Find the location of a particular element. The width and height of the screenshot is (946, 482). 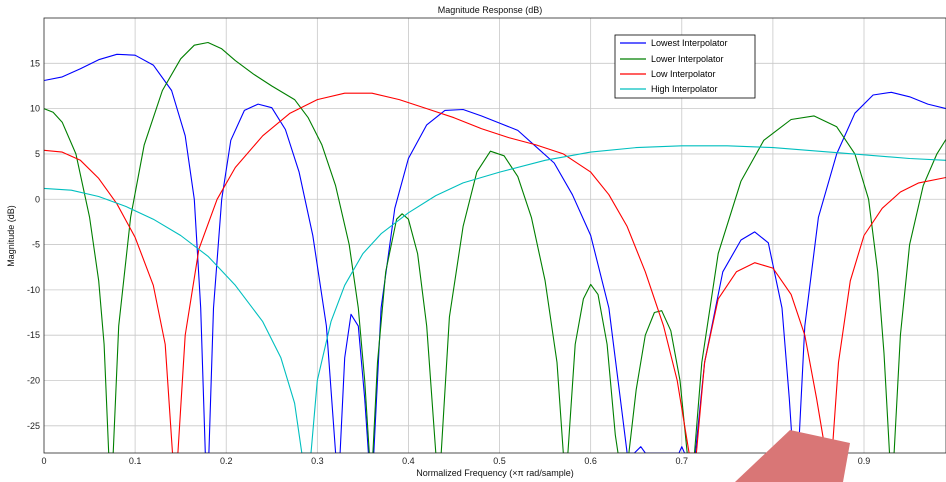

y-tick-label: 15 is located at coordinates (35, 63).